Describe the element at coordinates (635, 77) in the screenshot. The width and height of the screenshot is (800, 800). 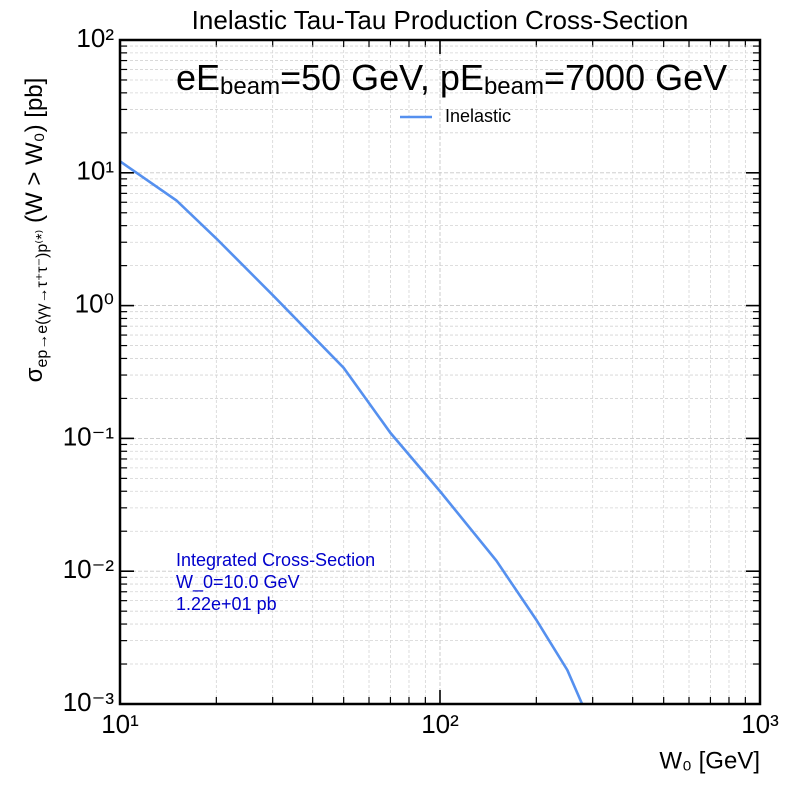
I see `beam-label-part: =7000 GeV` at that location.